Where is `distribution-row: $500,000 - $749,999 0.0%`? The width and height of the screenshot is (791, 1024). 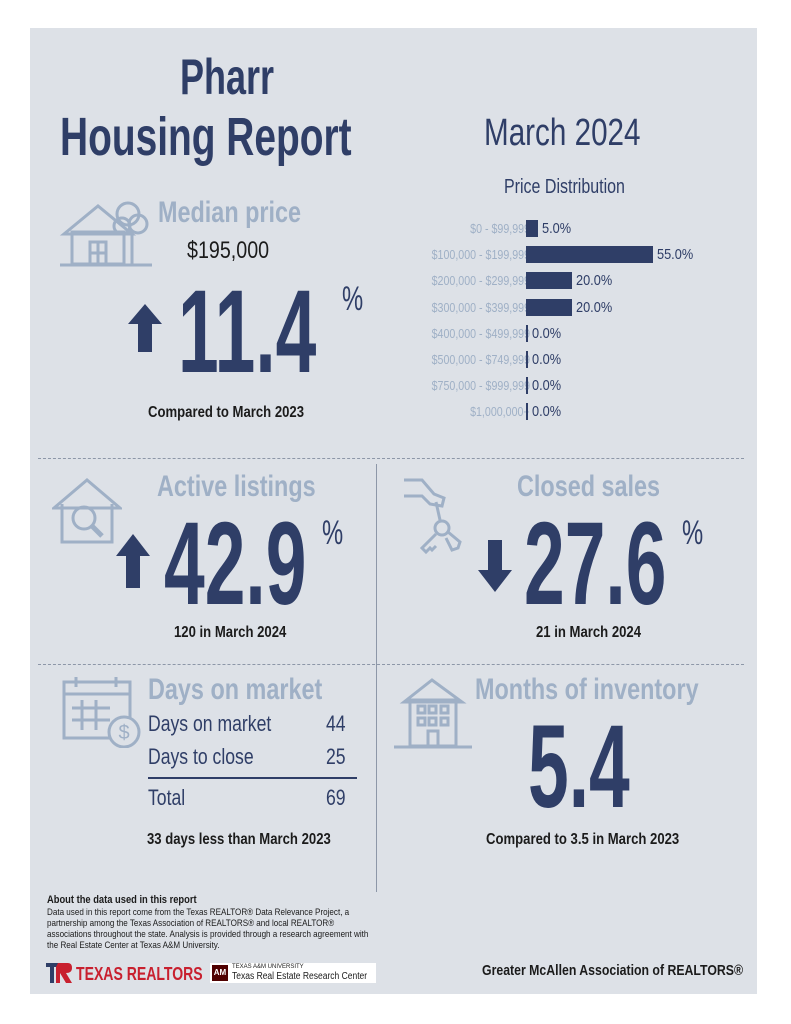 distribution-row: $500,000 - $749,999 0.0% is located at coordinates (560, 360).